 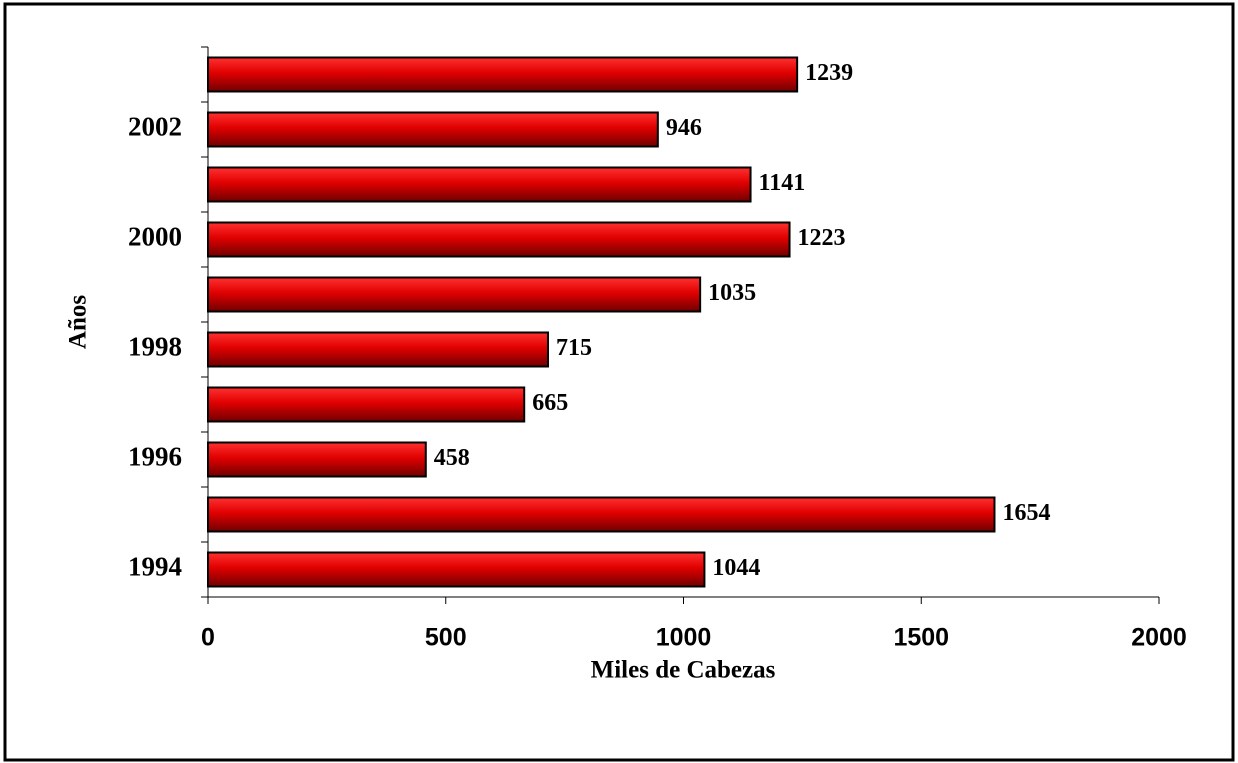 What do you see at coordinates (155, 567) in the screenshot?
I see `y-tick-label: 1994` at bounding box center [155, 567].